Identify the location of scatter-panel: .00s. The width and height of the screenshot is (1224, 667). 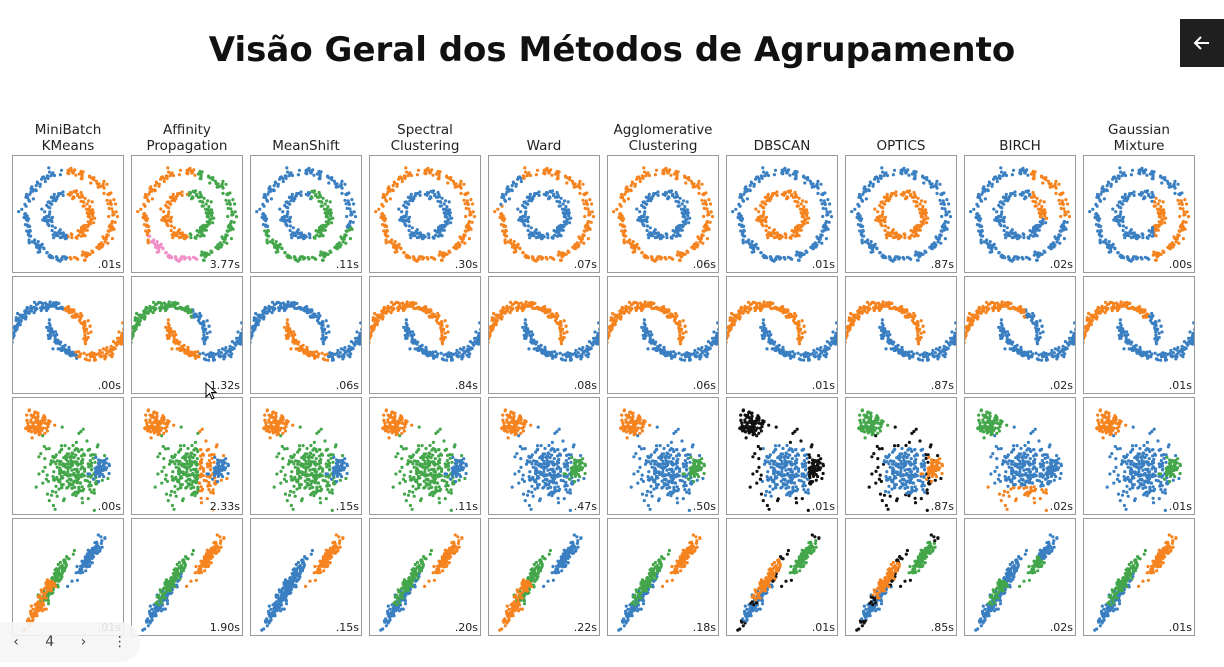
(68, 456).